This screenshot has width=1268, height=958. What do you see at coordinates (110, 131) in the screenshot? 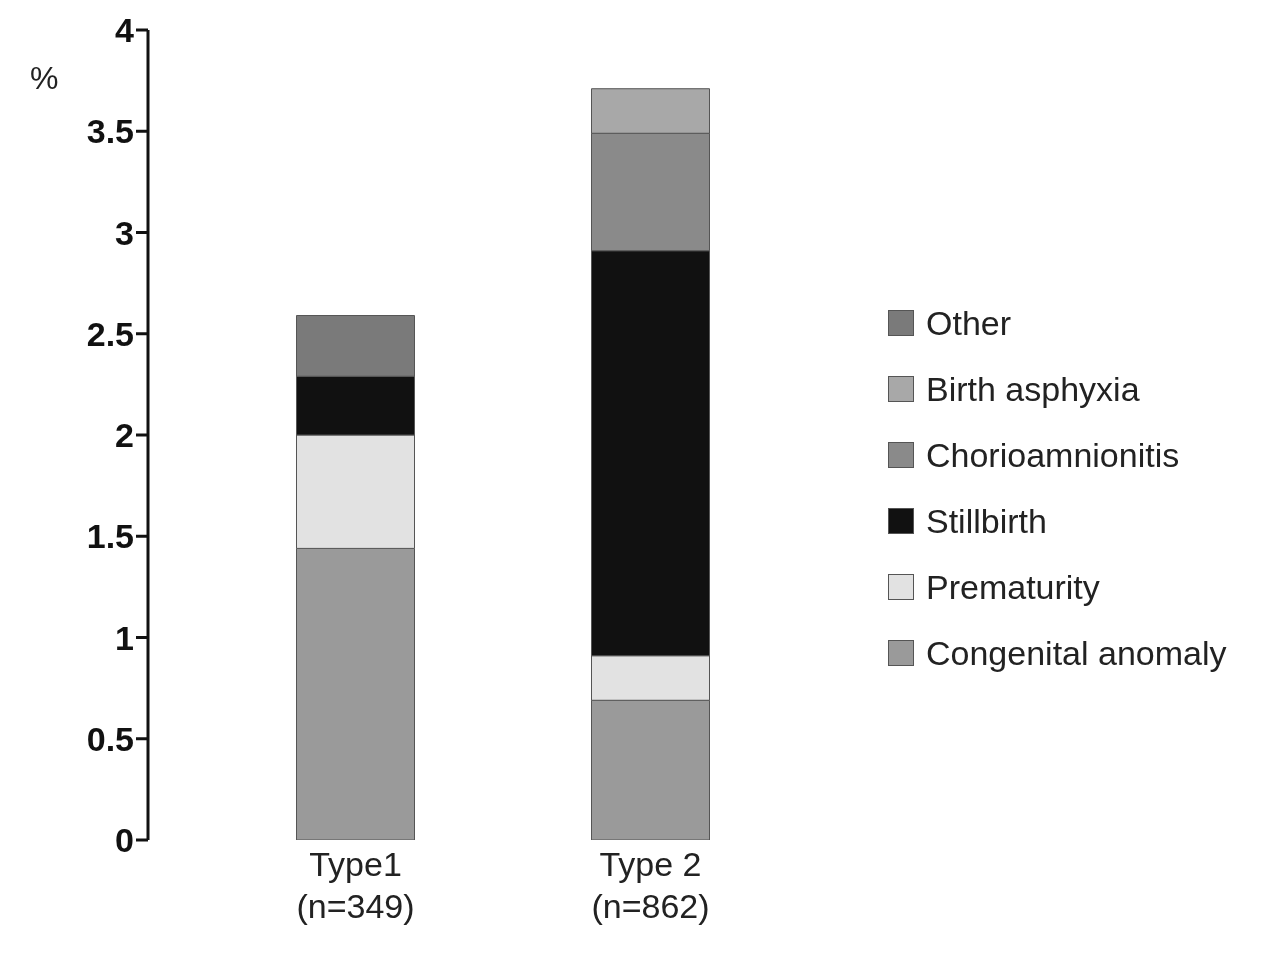
I see `y-tick-label: 3.5` at bounding box center [110, 131].